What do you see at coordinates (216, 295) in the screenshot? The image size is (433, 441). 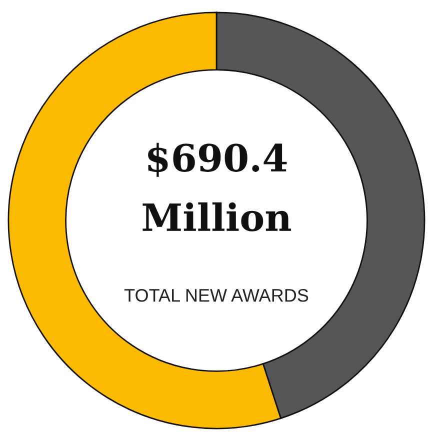 I see `text: TOTAL NEW AWARDS` at bounding box center [216, 295].